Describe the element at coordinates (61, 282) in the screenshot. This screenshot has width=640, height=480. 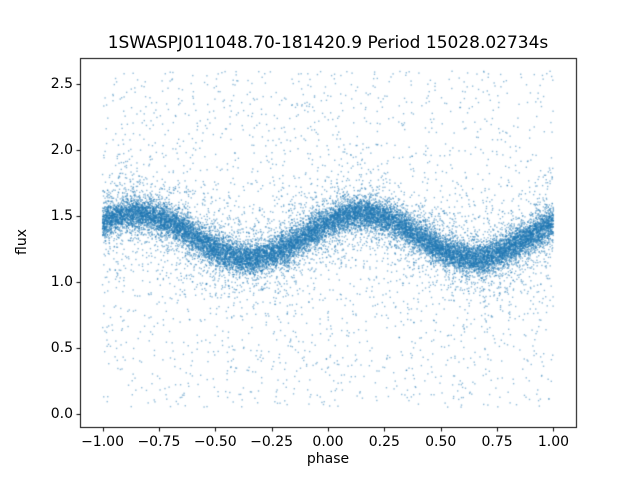
I see `y-tick-label: 1.0` at that location.